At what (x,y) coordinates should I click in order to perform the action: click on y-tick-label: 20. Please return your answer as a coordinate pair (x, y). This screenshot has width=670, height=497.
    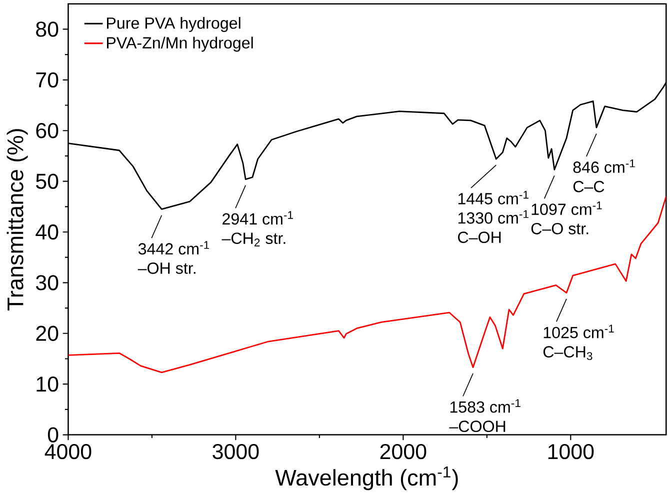
    Looking at the image, I should click on (47, 334).